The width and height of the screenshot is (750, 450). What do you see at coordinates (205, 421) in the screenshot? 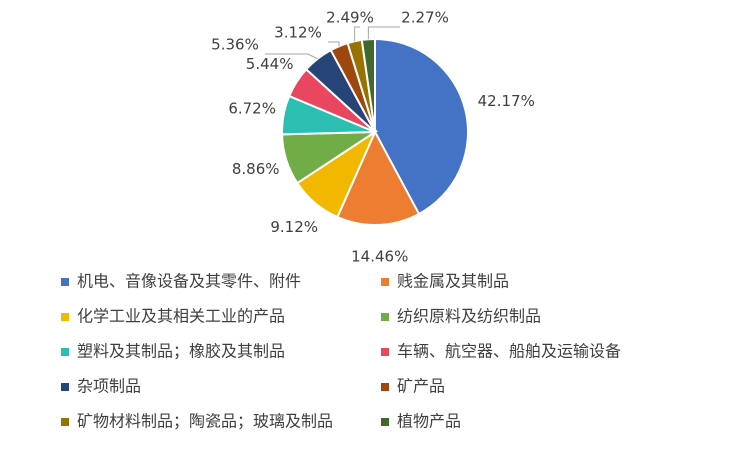
I see `legend-label: 矿物材料制品；陶瓷品；玻璃及制品` at bounding box center [205, 421].